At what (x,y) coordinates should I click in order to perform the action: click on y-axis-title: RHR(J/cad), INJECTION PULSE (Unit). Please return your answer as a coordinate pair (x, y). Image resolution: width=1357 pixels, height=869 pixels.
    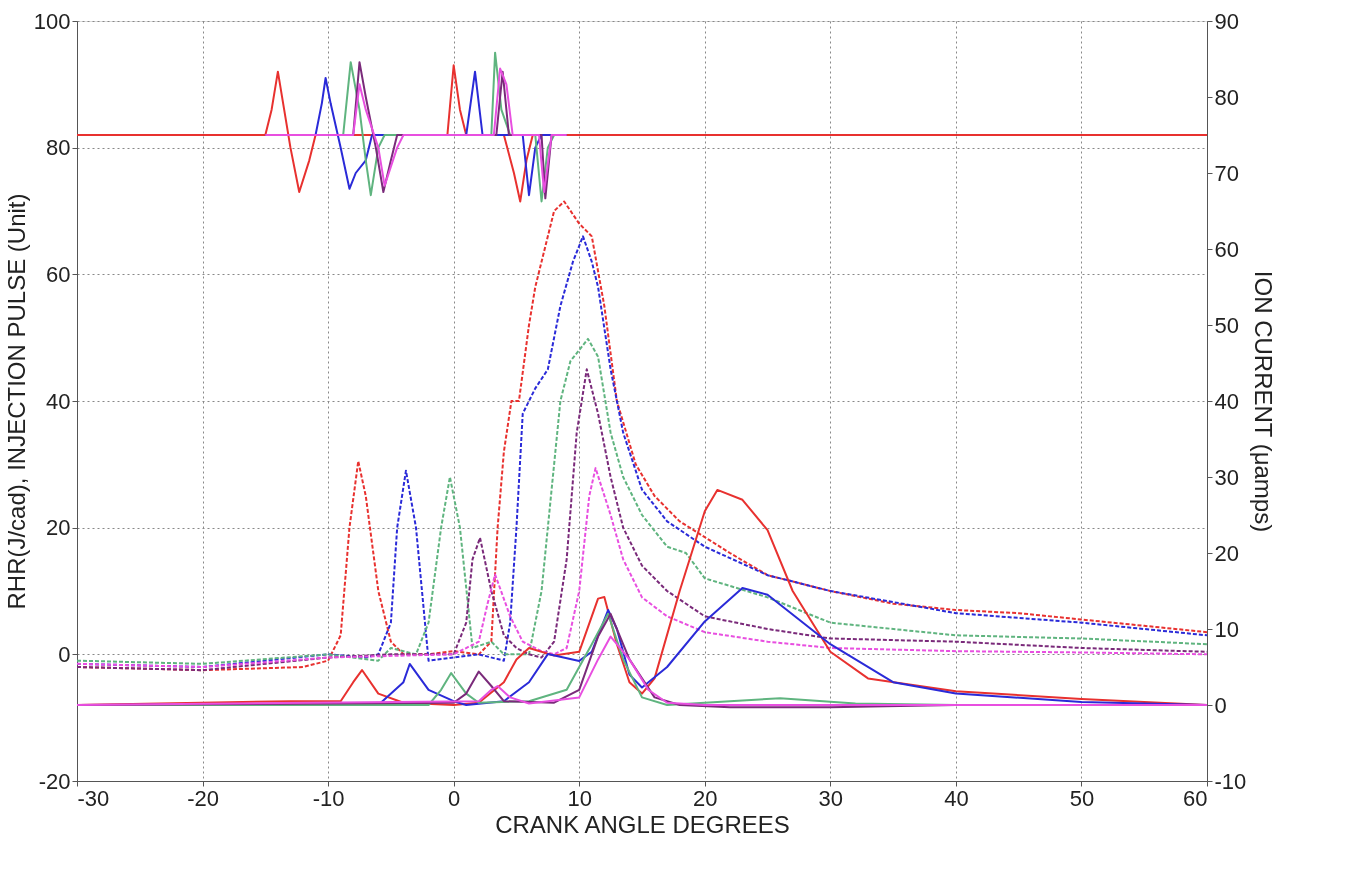
    Looking at the image, I should click on (16, 401).